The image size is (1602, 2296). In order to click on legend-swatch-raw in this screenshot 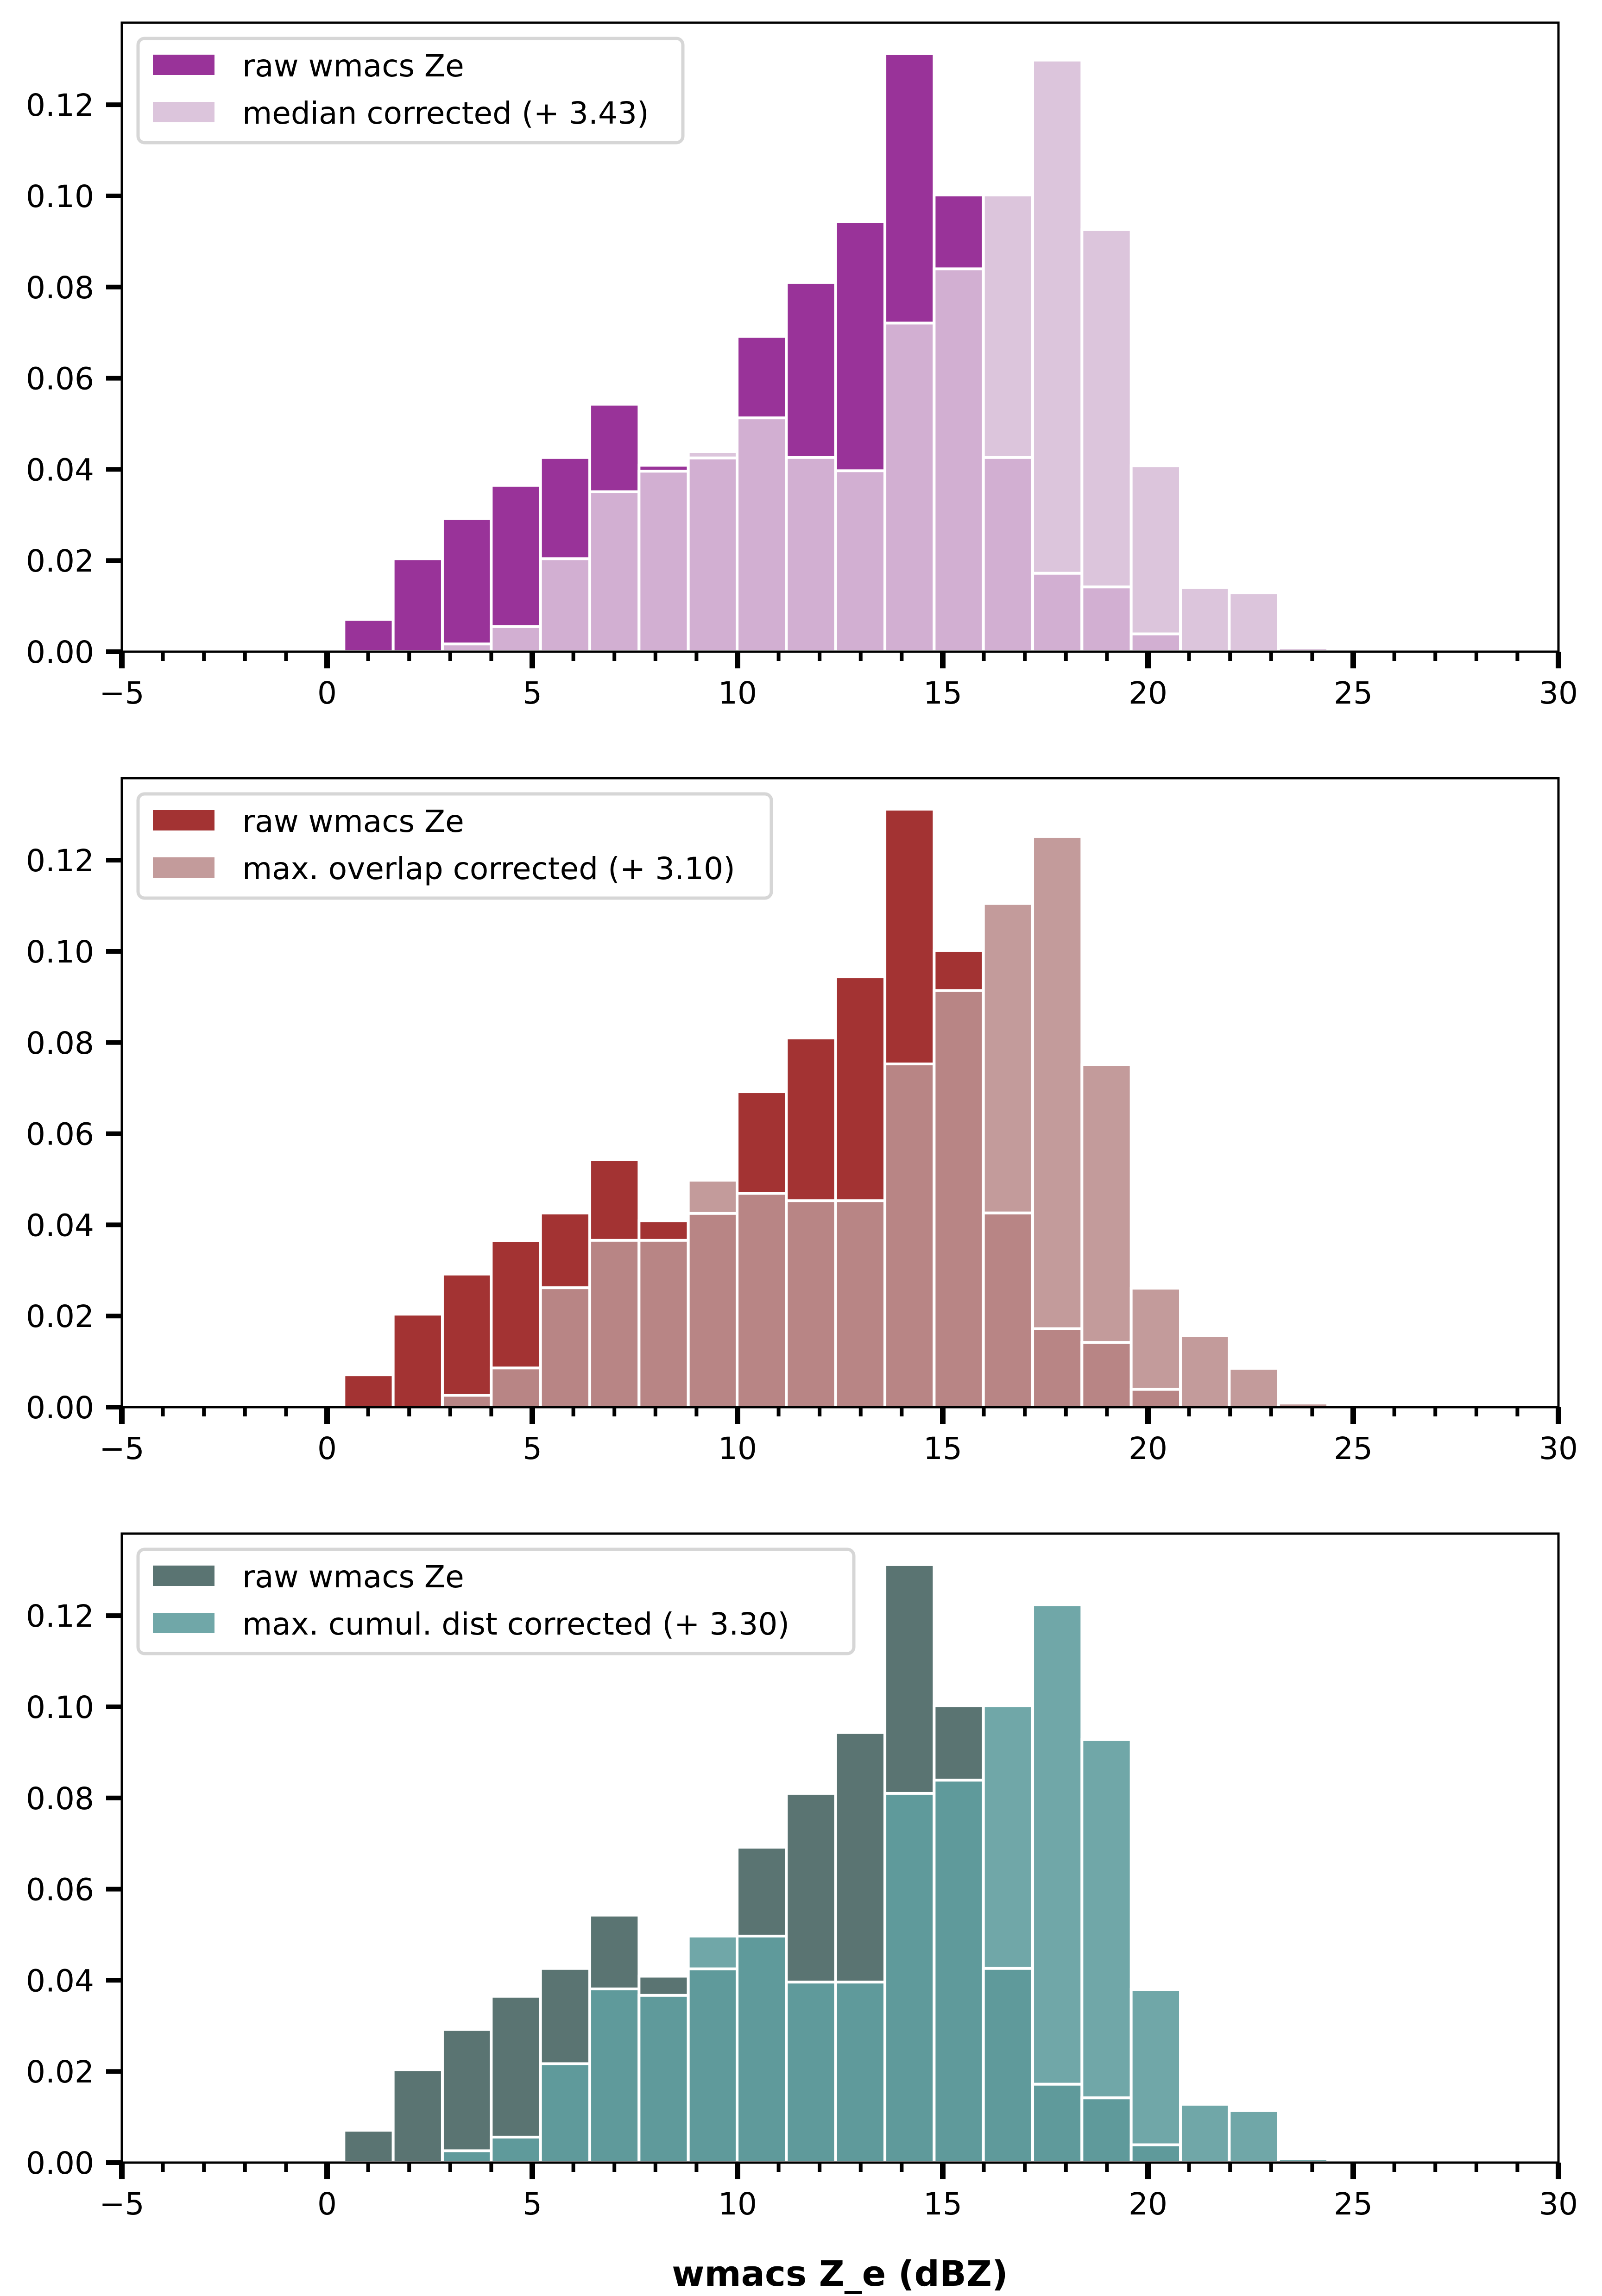, I will do `click(183, 1576)`.